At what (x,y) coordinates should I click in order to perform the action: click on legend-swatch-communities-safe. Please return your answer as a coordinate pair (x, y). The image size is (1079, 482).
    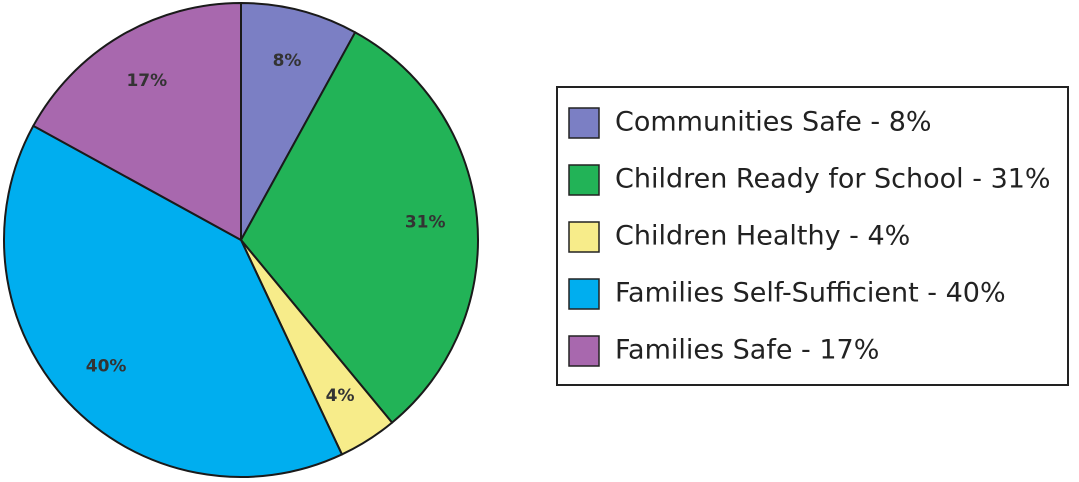
    Looking at the image, I should click on (584, 123).